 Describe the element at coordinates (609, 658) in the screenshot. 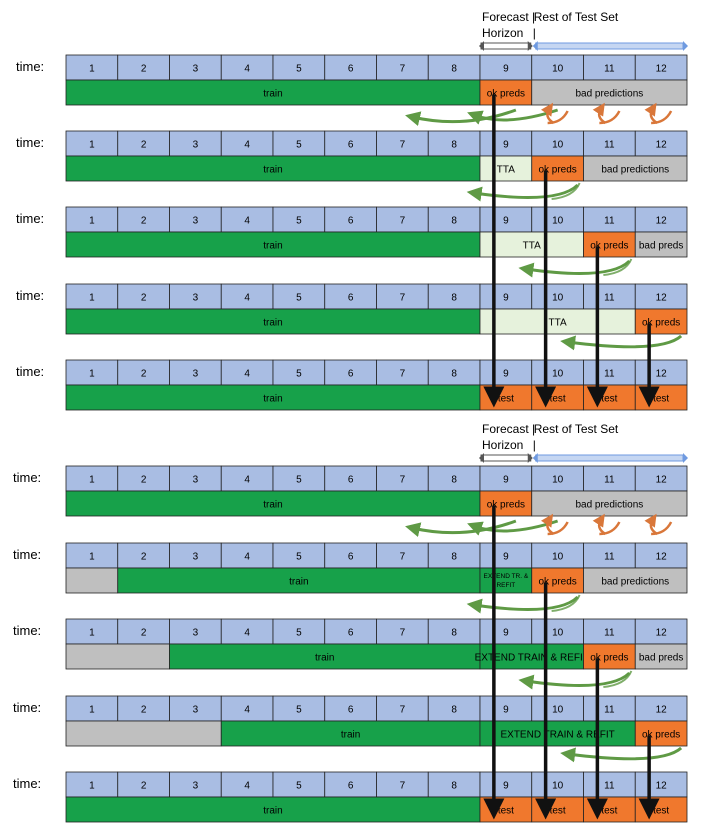

I see `segment-label: ok preds` at that location.